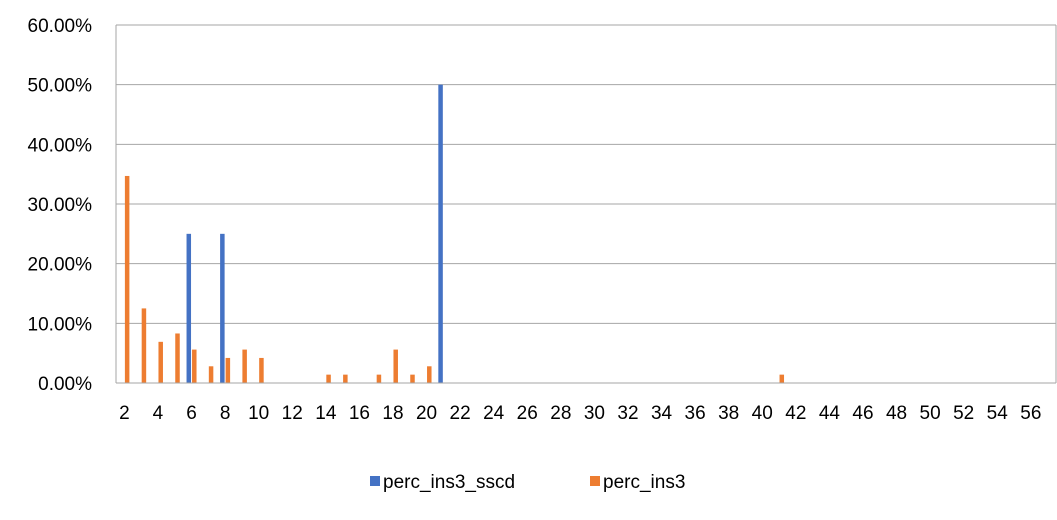 The height and width of the screenshot is (520, 1057). Describe the element at coordinates (375, 481) in the screenshot. I see `legend-swatch-perc_ins3_sscd` at that location.